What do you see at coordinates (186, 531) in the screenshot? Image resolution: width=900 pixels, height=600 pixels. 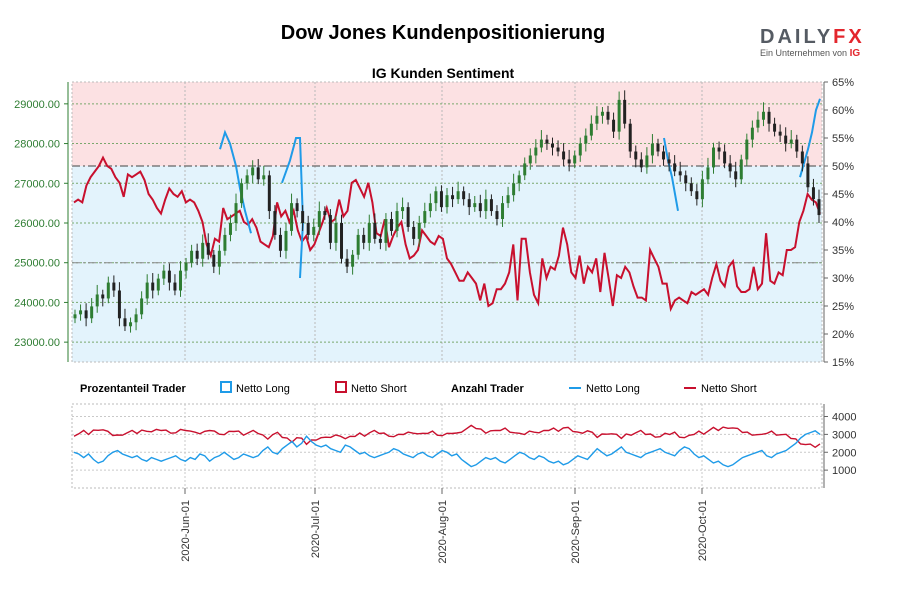 I see `x-tick-label-0: 2020-Jun-01` at bounding box center [186, 531].